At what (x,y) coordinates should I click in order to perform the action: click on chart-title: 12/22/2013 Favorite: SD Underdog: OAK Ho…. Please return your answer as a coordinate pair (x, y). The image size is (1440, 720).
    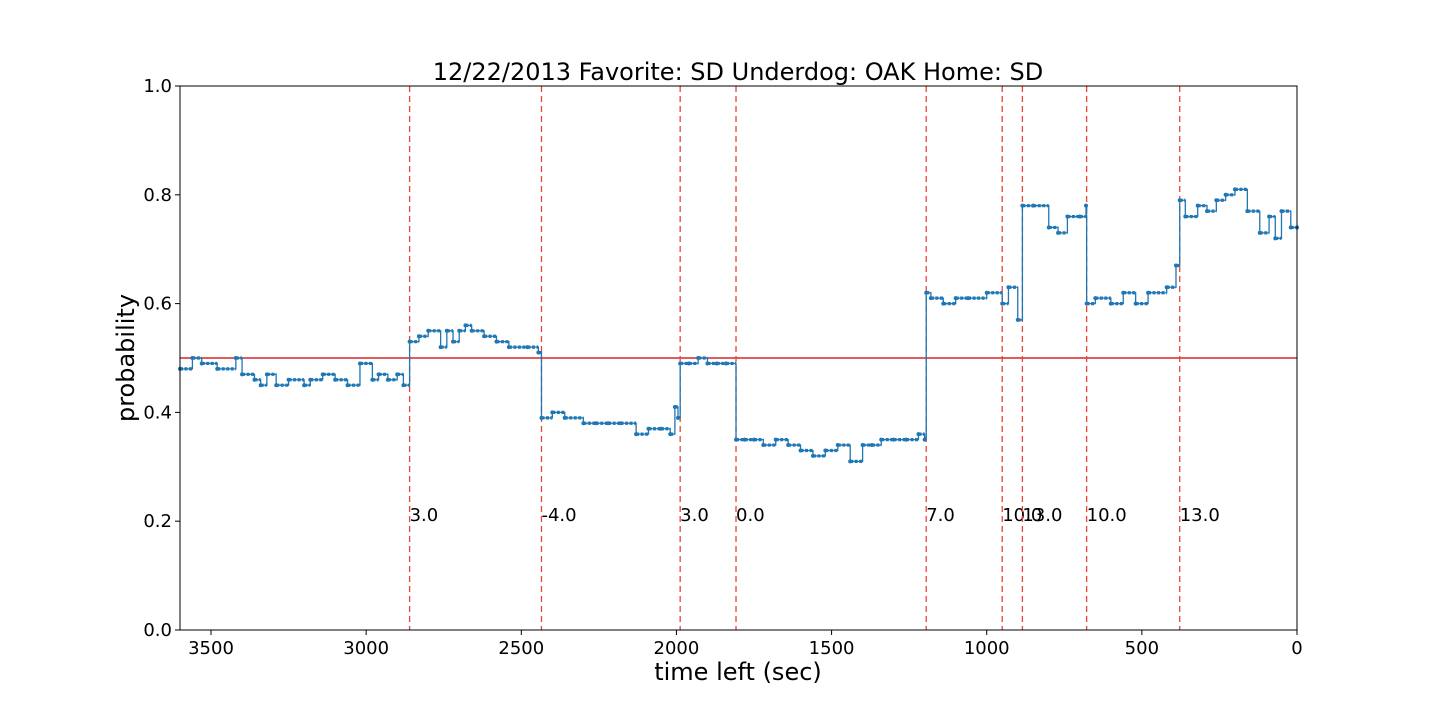
    Looking at the image, I should click on (738, 72).